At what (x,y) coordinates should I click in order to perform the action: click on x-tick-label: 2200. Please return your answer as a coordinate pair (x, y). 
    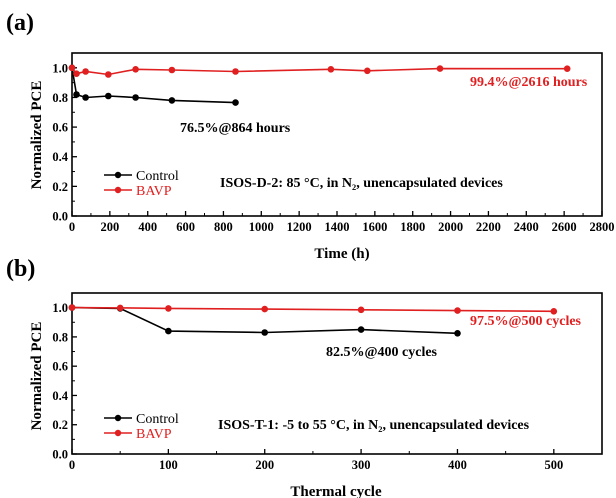
    Looking at the image, I should click on (488, 227).